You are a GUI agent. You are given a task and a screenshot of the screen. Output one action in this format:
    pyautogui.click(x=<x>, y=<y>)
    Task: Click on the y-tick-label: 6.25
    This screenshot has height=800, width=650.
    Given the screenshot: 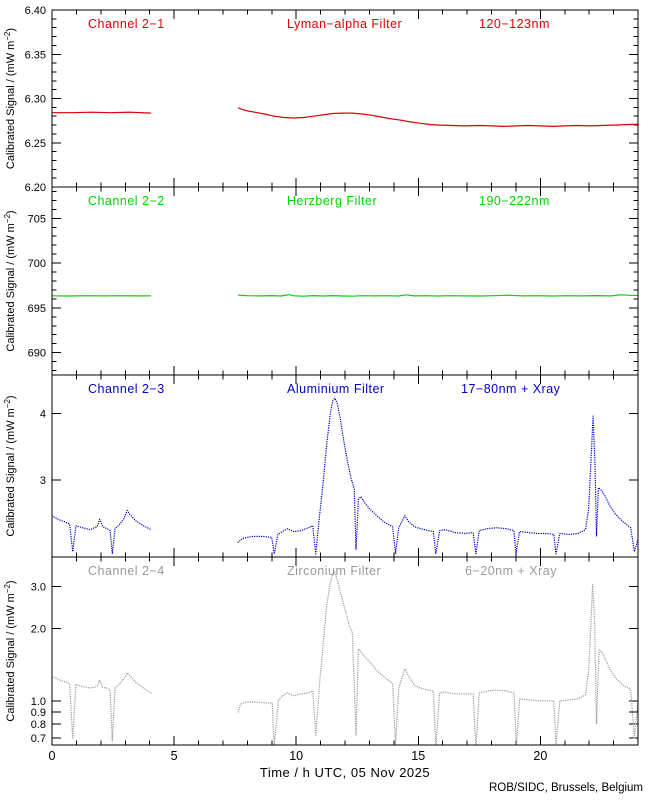 What is the action you would take?
    pyautogui.click(x=35, y=144)
    